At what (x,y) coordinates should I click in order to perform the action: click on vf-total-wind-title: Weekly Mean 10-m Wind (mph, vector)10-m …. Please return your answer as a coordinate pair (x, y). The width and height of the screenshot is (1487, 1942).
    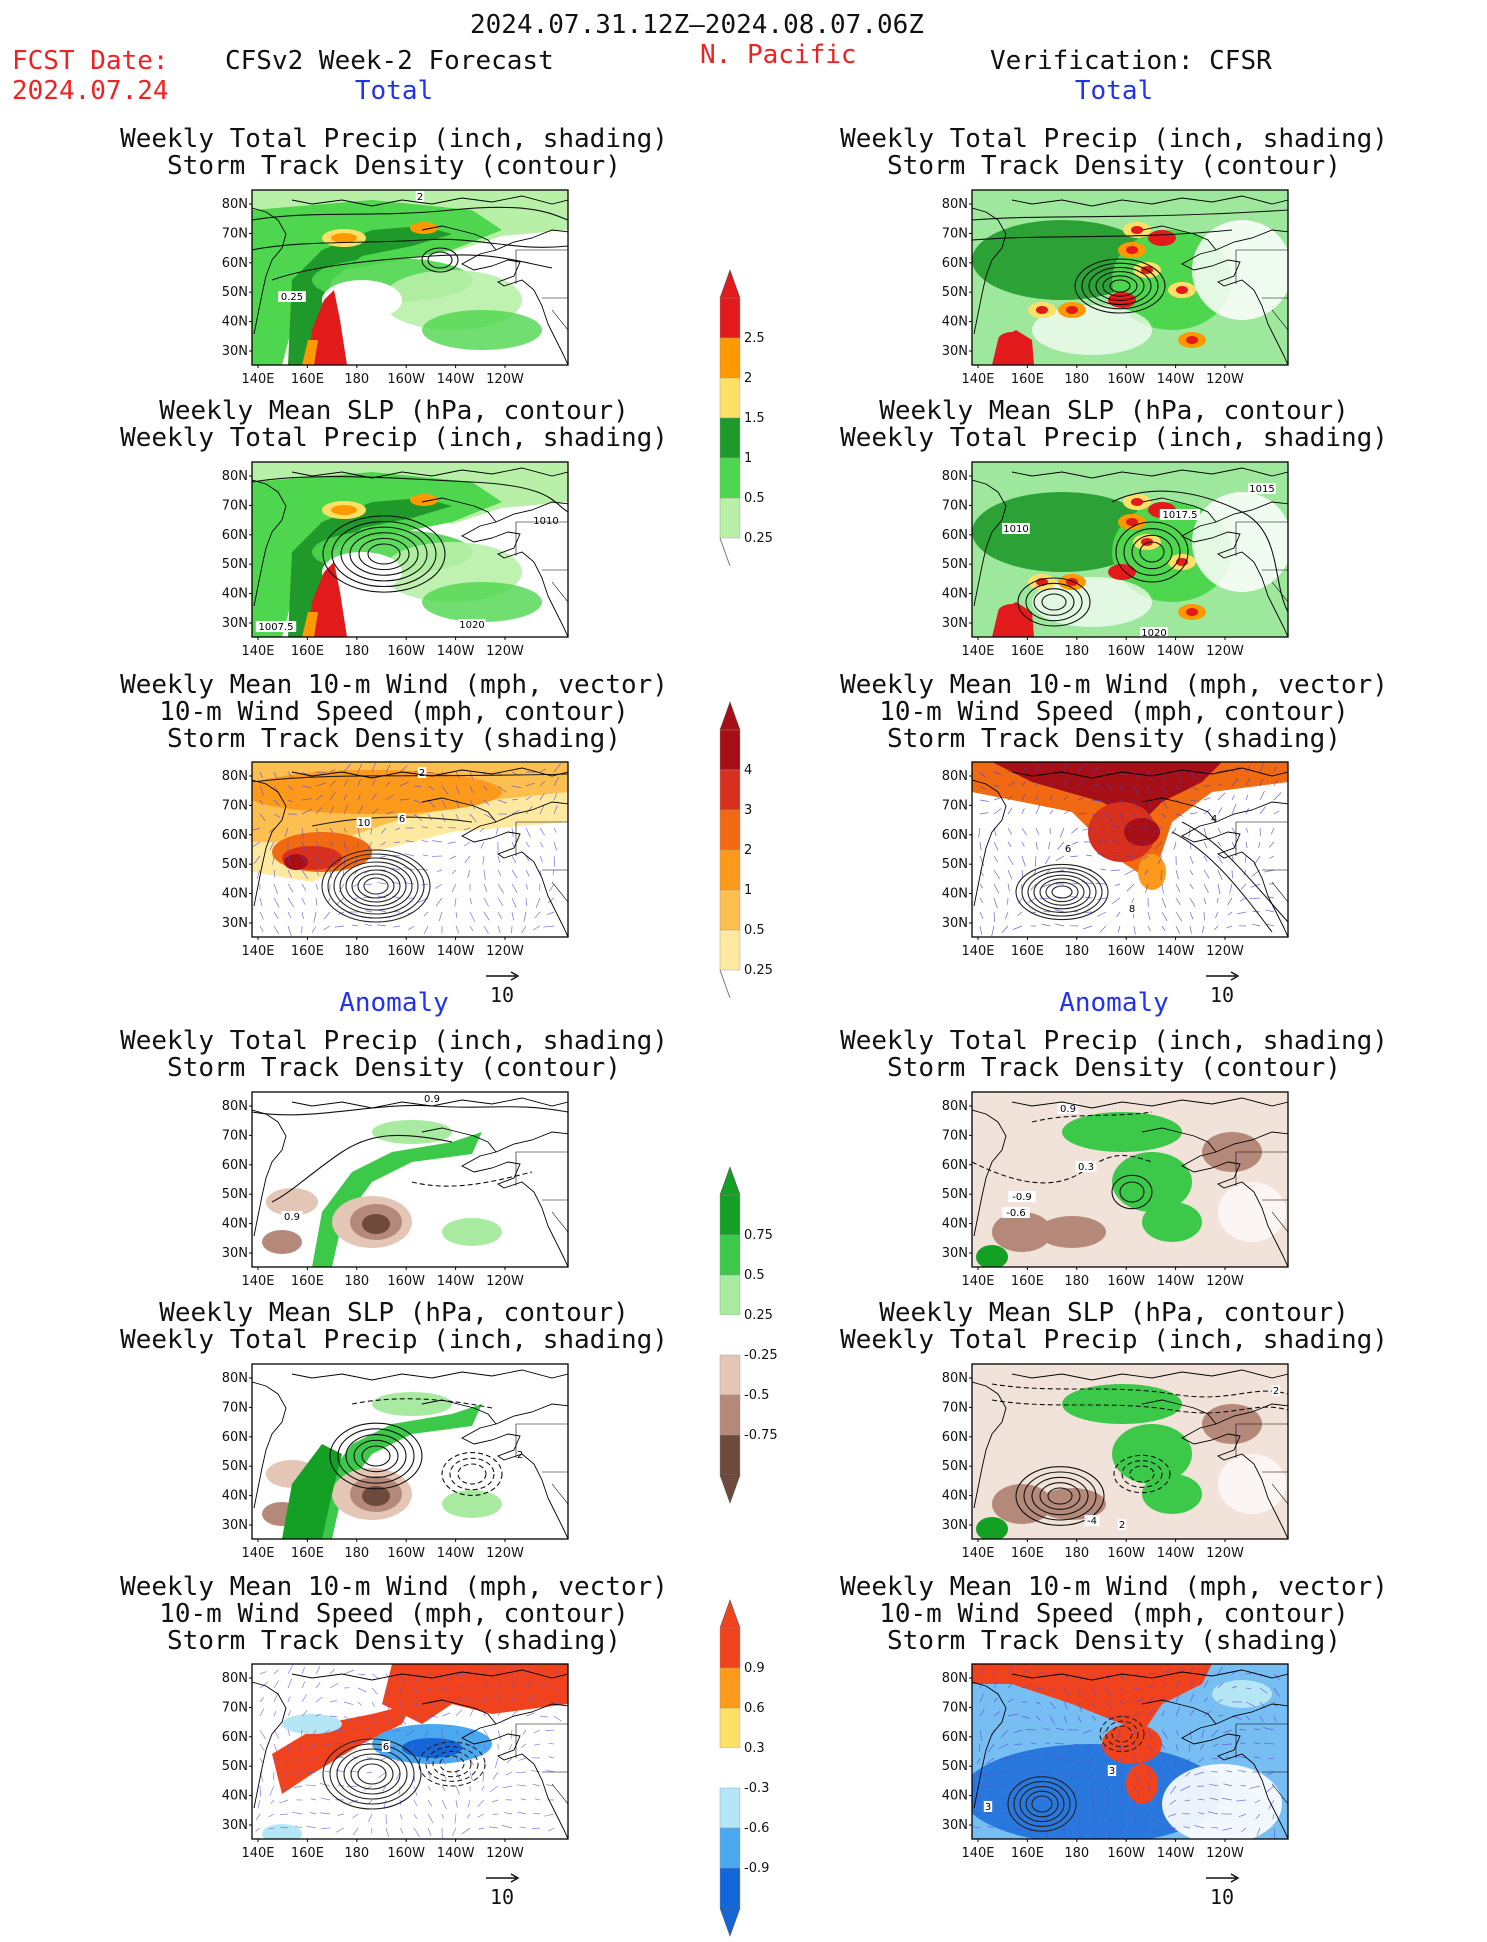
    Looking at the image, I should click on (1114, 712).